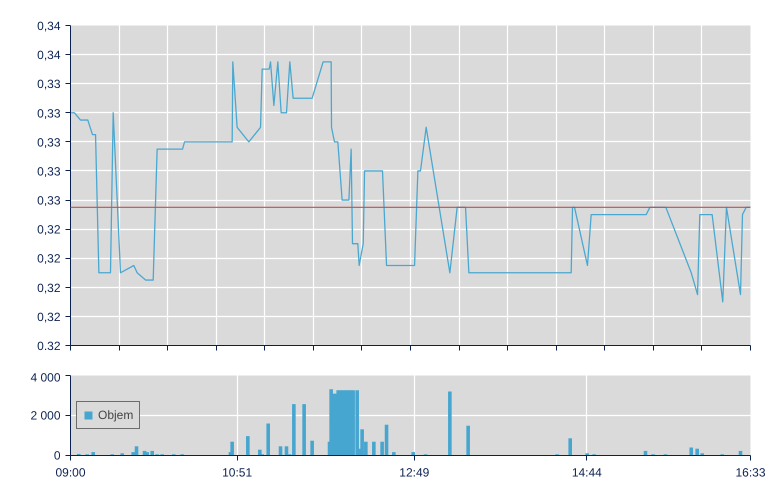  I want to click on y-tick-label: 0, so click(57, 455).